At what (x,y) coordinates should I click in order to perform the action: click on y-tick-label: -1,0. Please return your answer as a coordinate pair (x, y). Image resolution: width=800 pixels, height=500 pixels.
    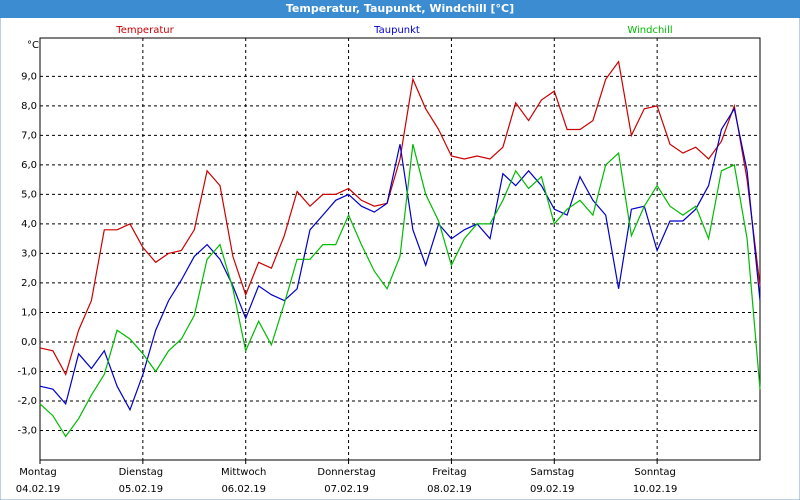
    Looking at the image, I should click on (27, 371).